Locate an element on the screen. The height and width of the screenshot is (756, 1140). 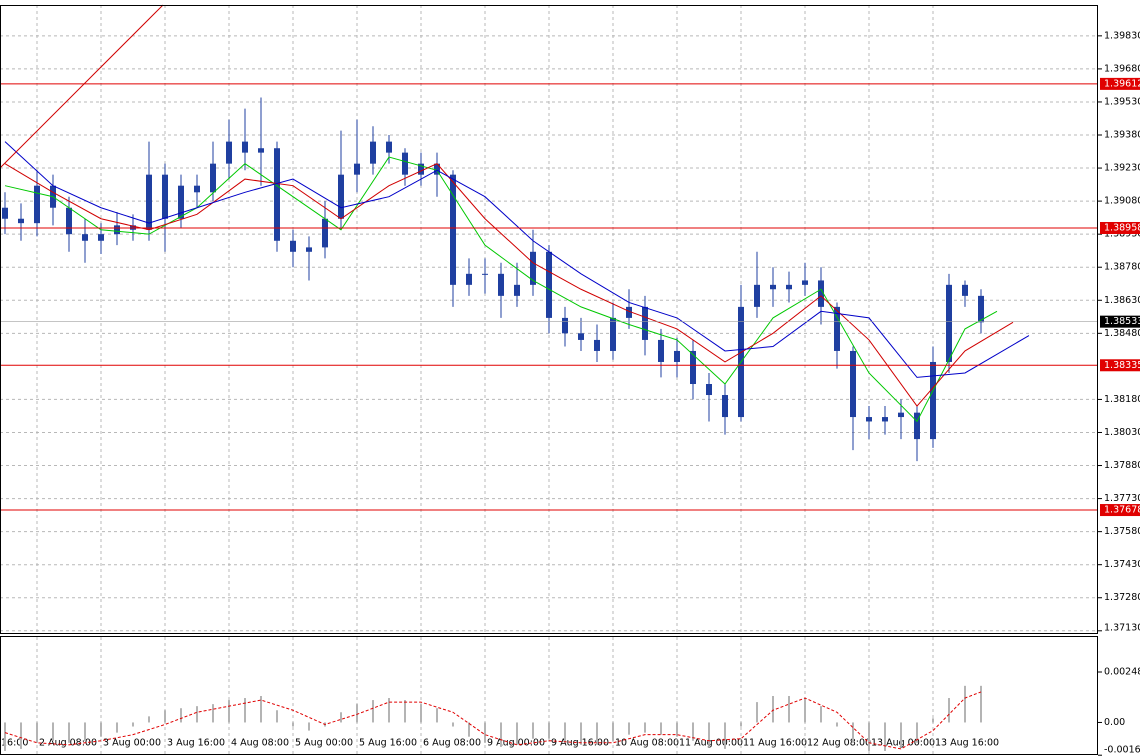
y-tick-label: -0.00161 is located at coordinates (1122, 750).